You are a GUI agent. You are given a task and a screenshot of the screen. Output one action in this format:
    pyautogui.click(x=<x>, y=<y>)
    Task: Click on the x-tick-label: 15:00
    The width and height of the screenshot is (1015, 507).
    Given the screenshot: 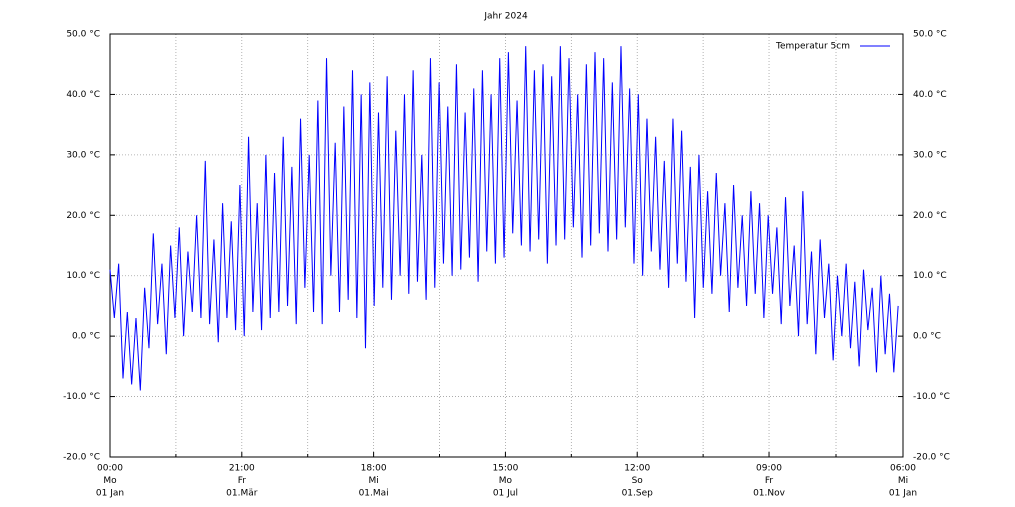 What is the action you would take?
    pyautogui.click(x=505, y=469)
    